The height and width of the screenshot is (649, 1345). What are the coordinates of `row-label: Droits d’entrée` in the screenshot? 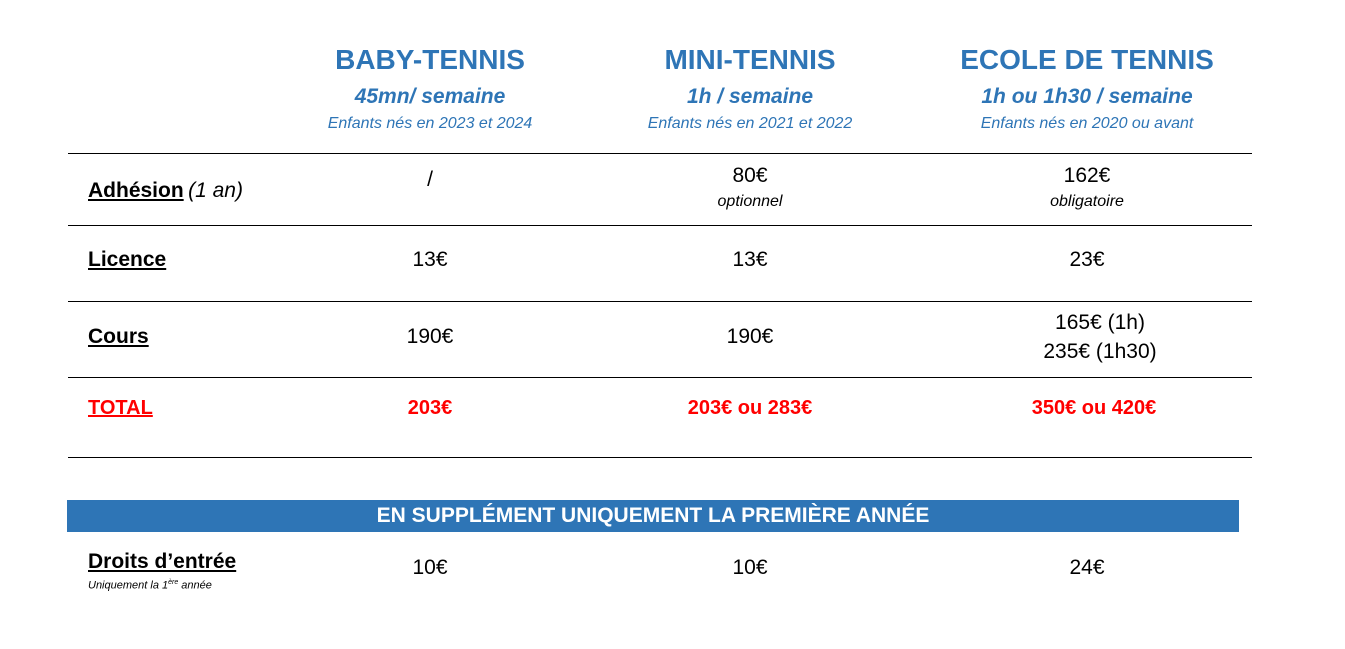 It's located at (162, 561).